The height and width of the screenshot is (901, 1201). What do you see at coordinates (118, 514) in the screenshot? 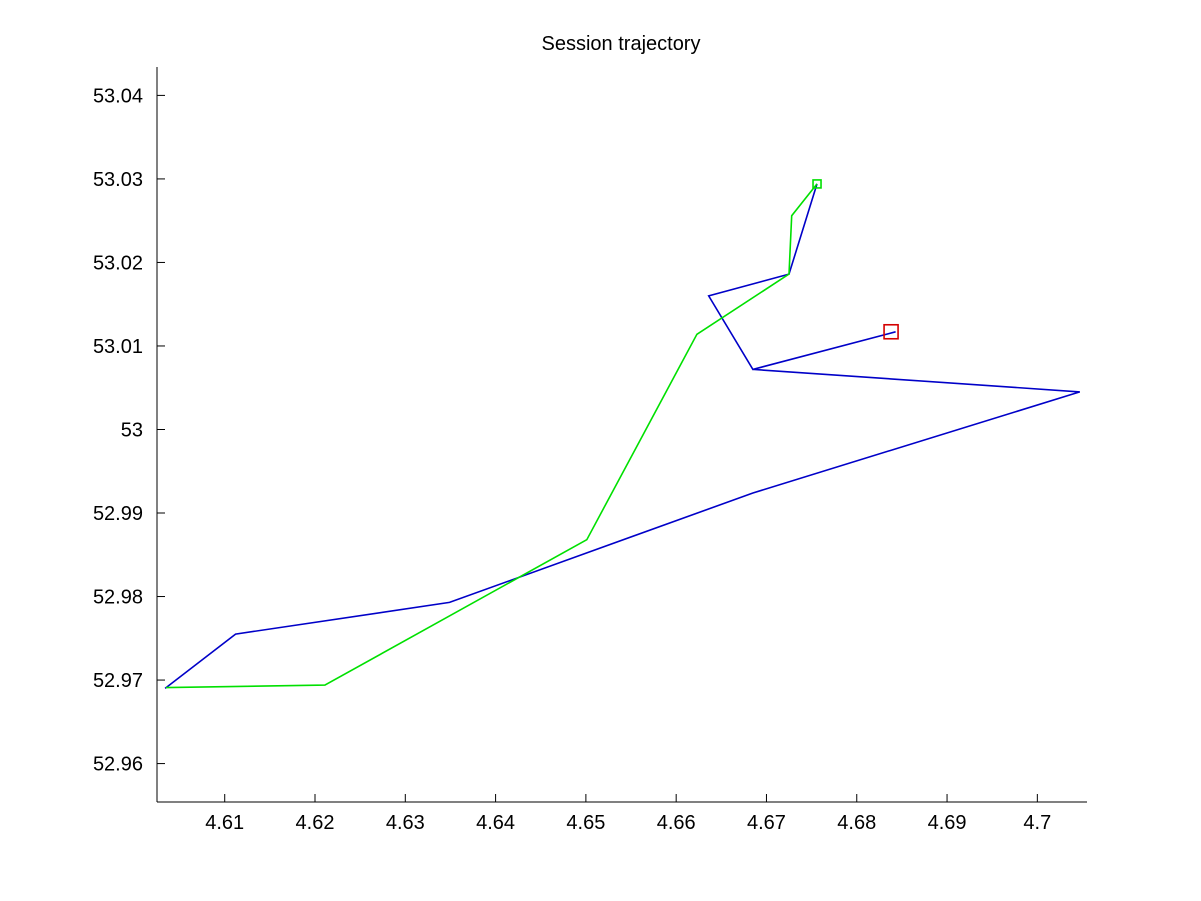
I see `y-tick-label: 52.99` at bounding box center [118, 514].